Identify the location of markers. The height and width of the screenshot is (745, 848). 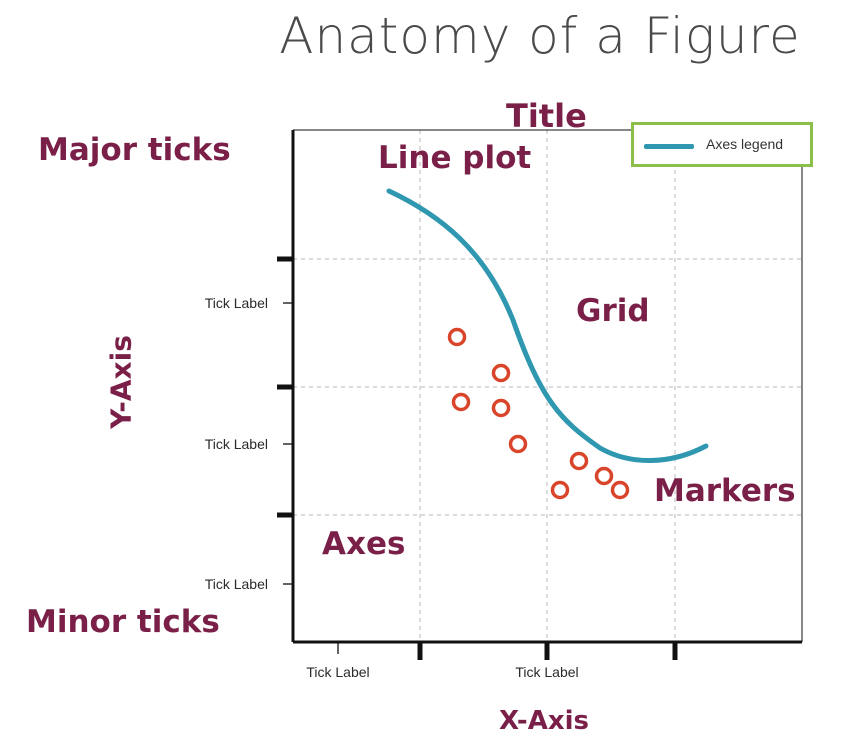
(538, 413).